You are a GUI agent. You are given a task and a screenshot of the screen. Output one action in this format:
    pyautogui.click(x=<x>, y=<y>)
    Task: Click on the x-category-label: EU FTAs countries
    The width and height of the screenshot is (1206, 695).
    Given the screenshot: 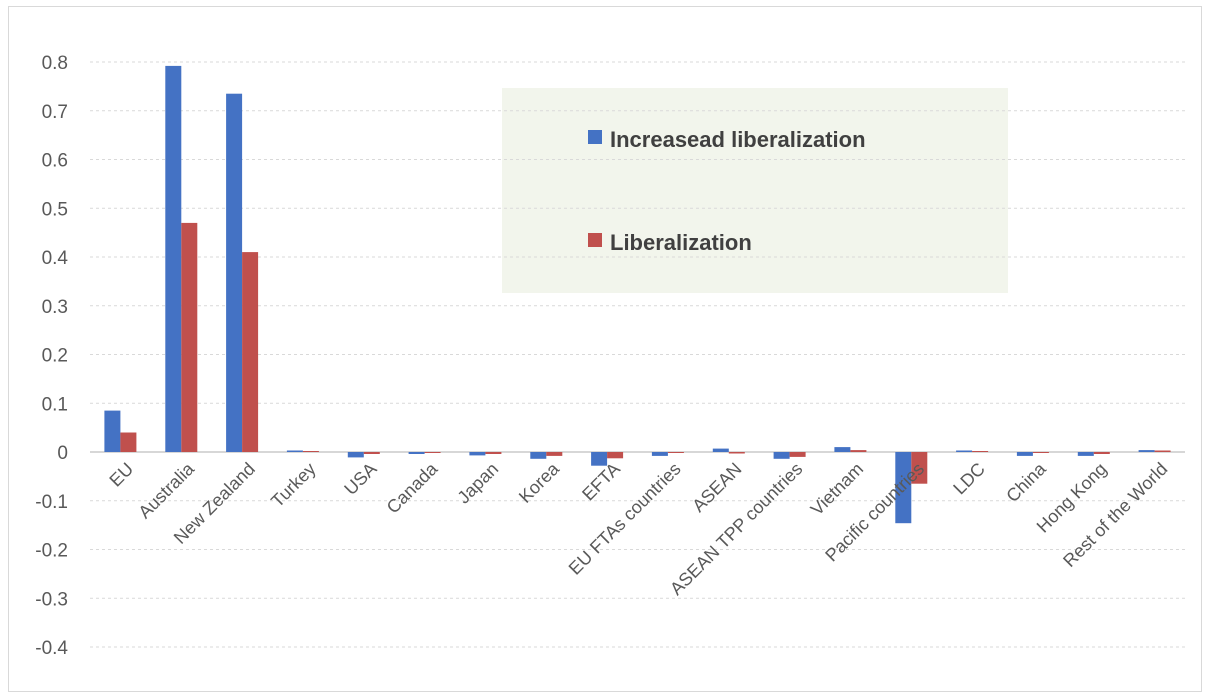 What is the action you would take?
    pyautogui.click(x=625, y=519)
    